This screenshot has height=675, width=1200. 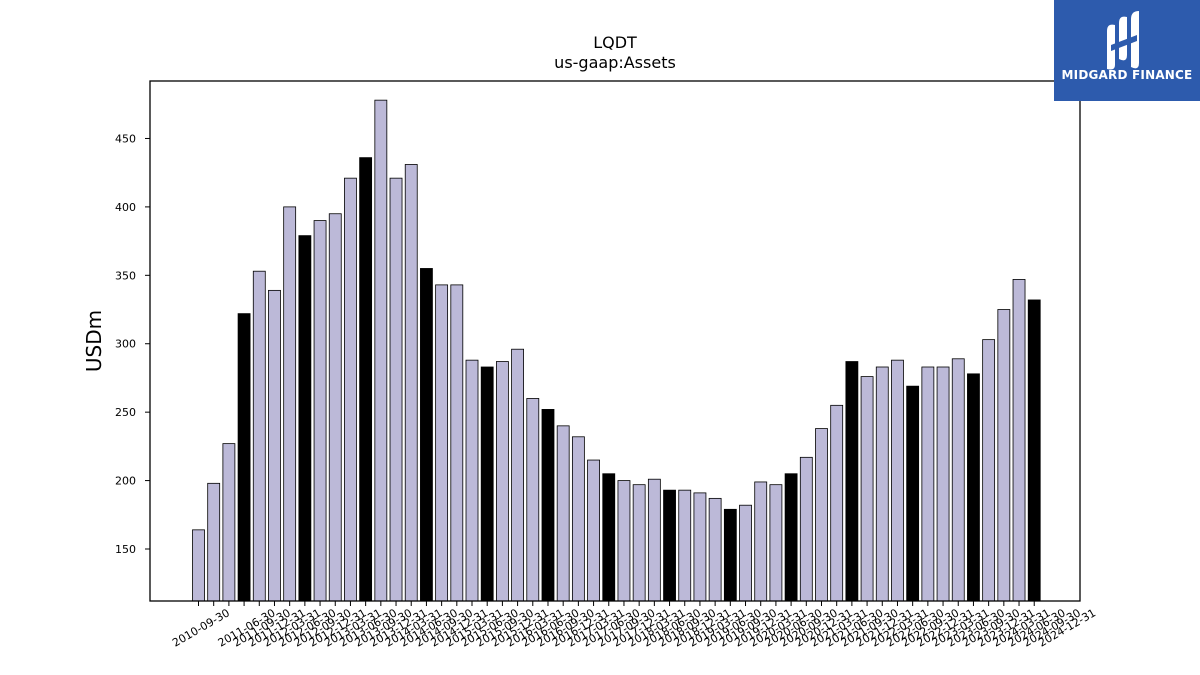 I want to click on y-tick-label: 450, so click(x=125, y=138).